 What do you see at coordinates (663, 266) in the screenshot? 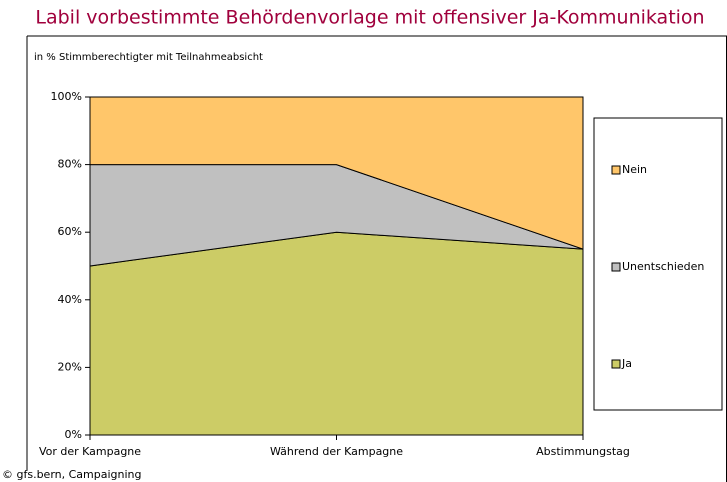
I see `legend-label: Unentschieden` at bounding box center [663, 266].